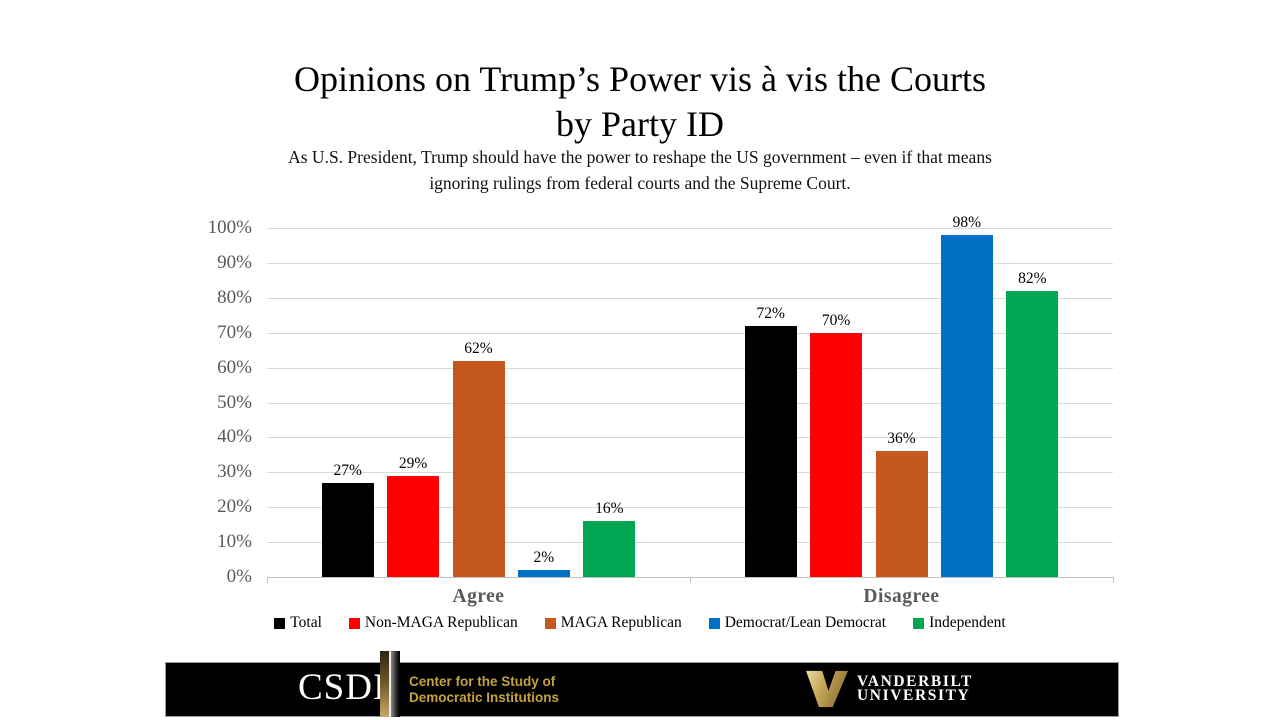 Image resolution: width=1280 pixels, height=720 pixels. What do you see at coordinates (390, 684) in the screenshot?
I see `csdi-divider-light-stripe` at bounding box center [390, 684].